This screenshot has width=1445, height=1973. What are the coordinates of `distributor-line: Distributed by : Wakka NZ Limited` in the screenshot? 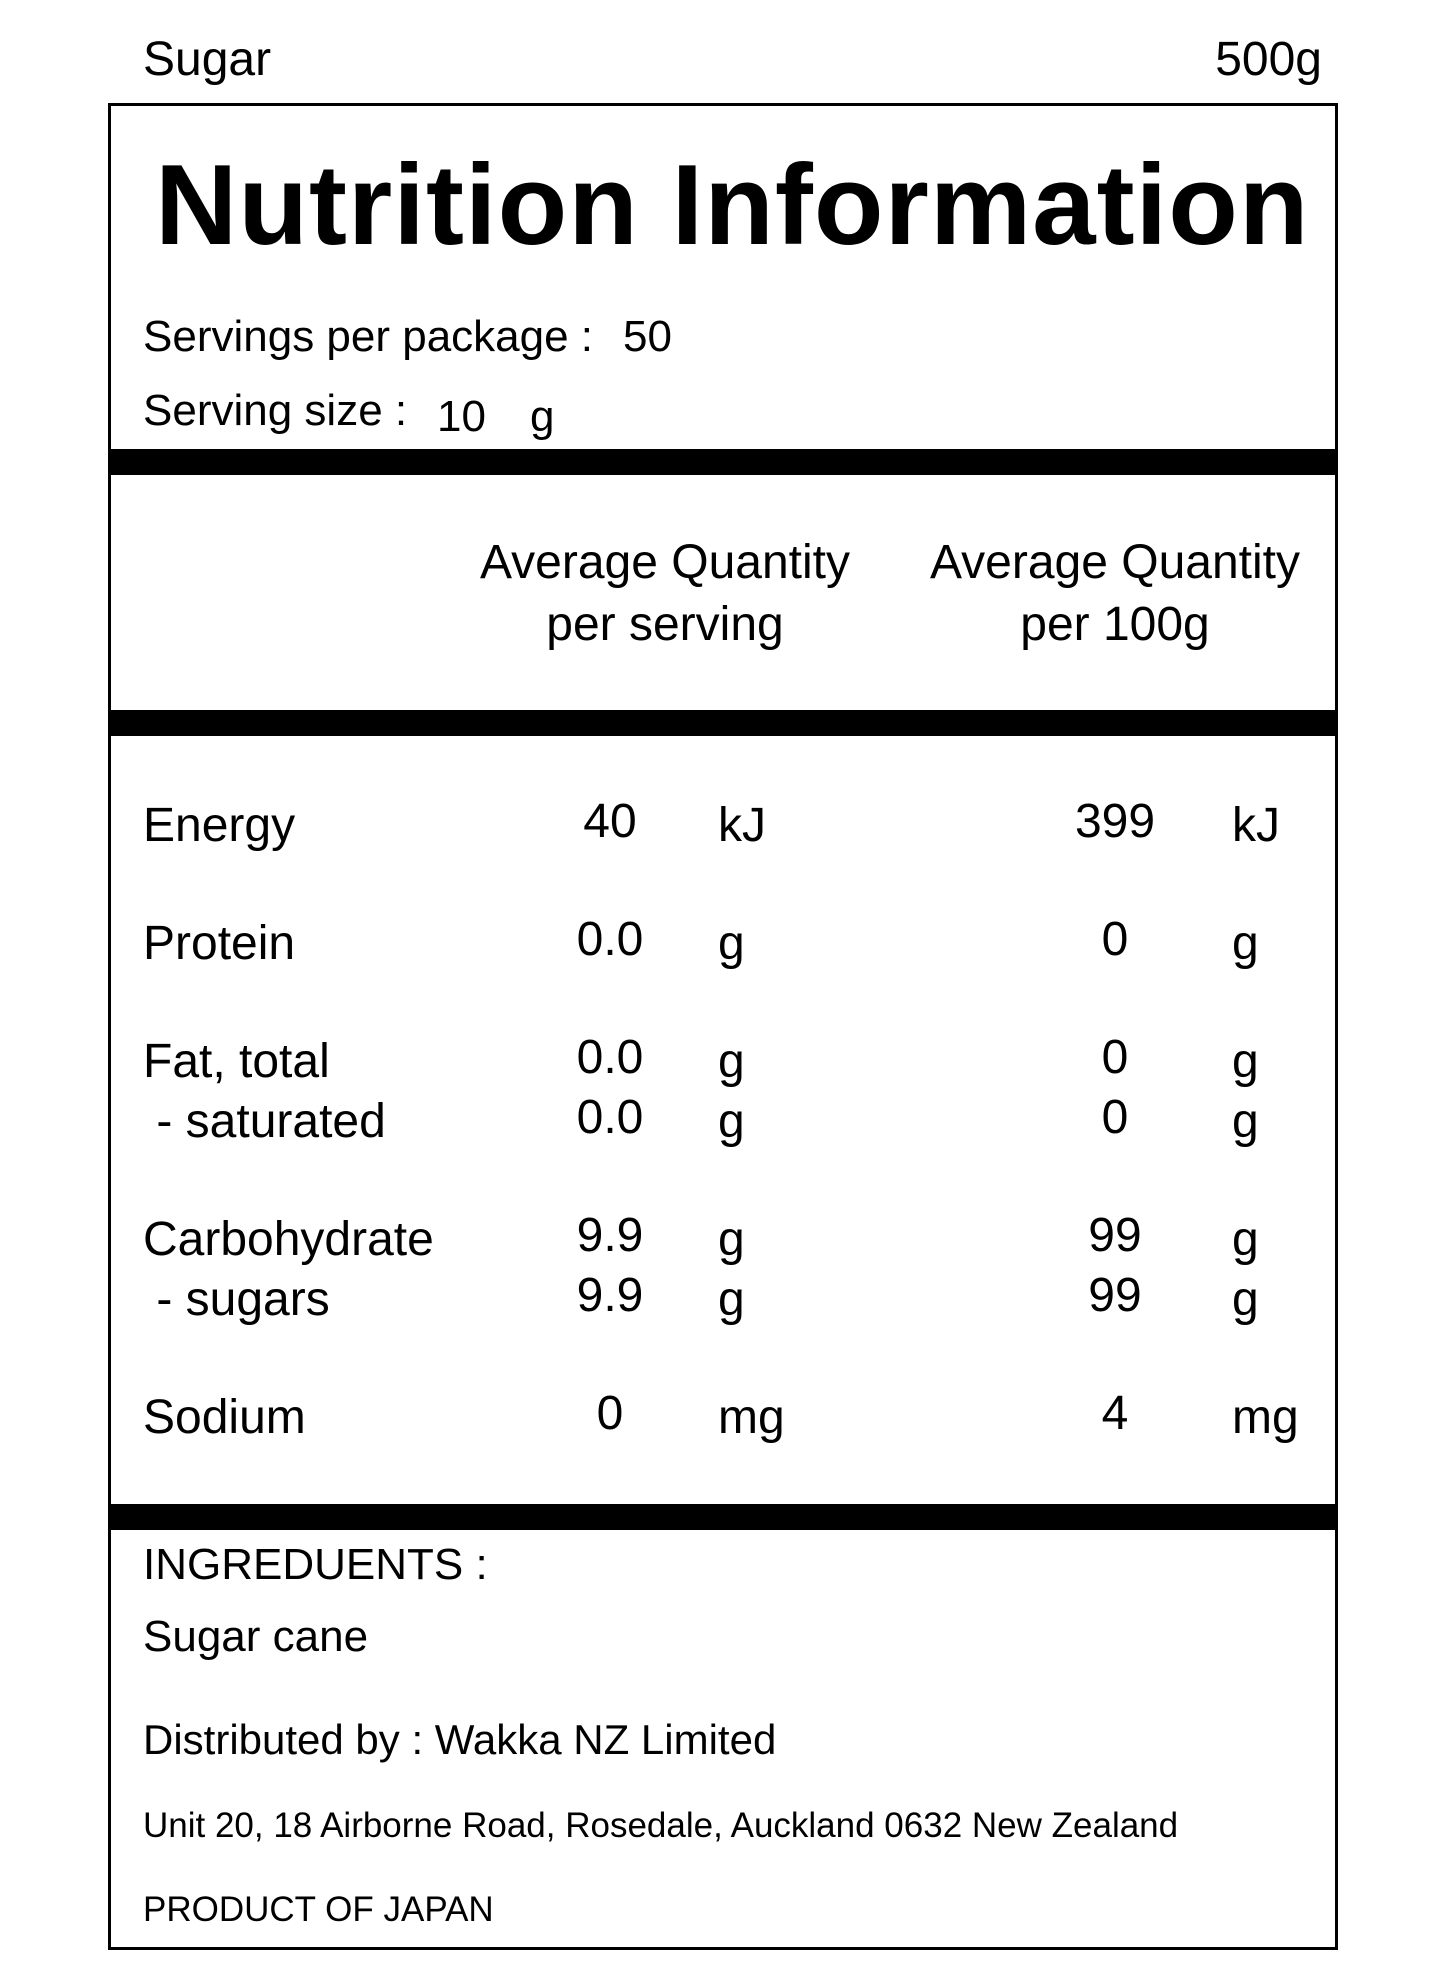 It's located at (460, 1739).